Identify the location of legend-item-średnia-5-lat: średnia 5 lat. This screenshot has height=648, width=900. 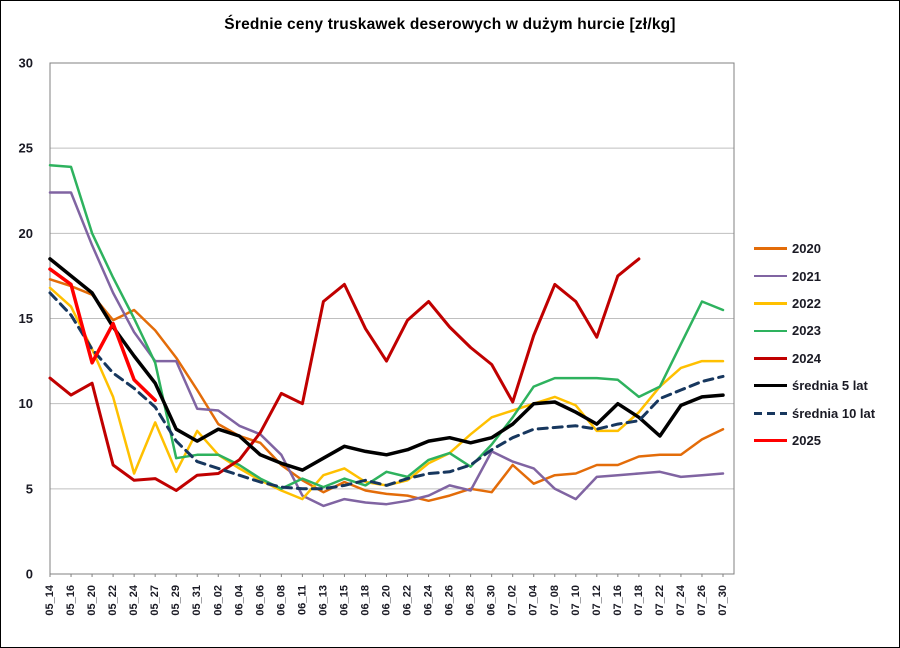
(824, 385).